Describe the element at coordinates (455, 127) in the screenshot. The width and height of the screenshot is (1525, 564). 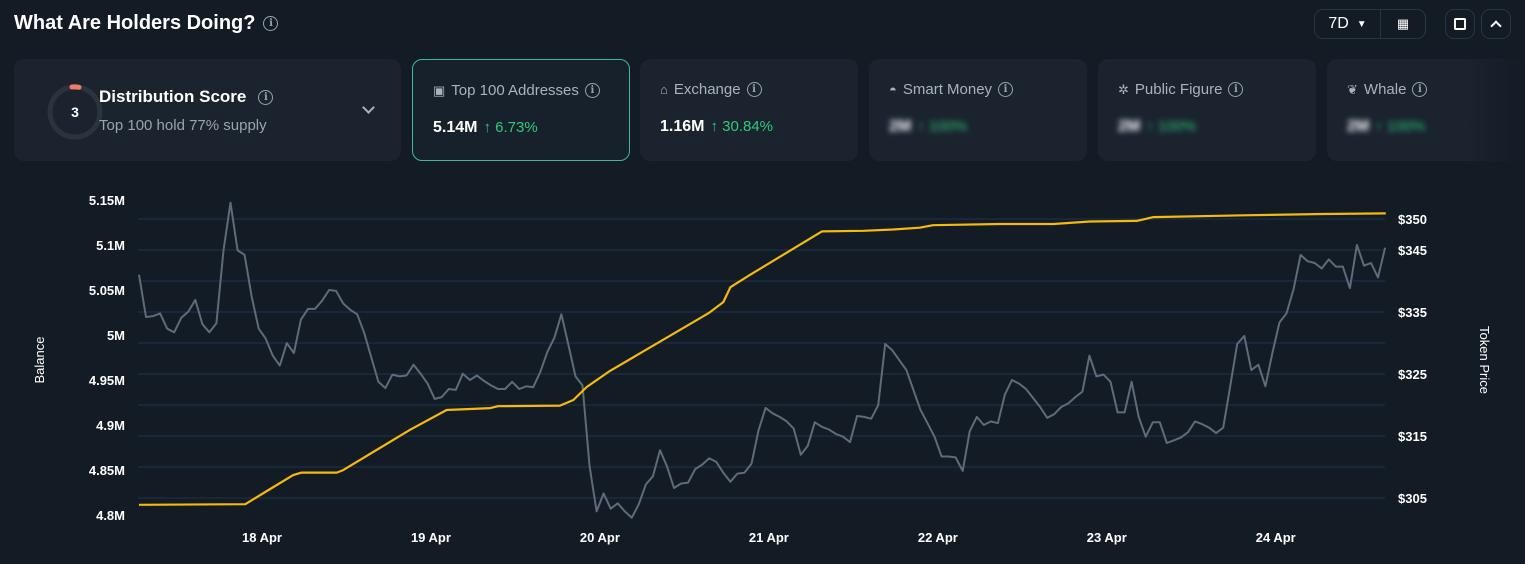
I see `card-value: 5.14M` at that location.